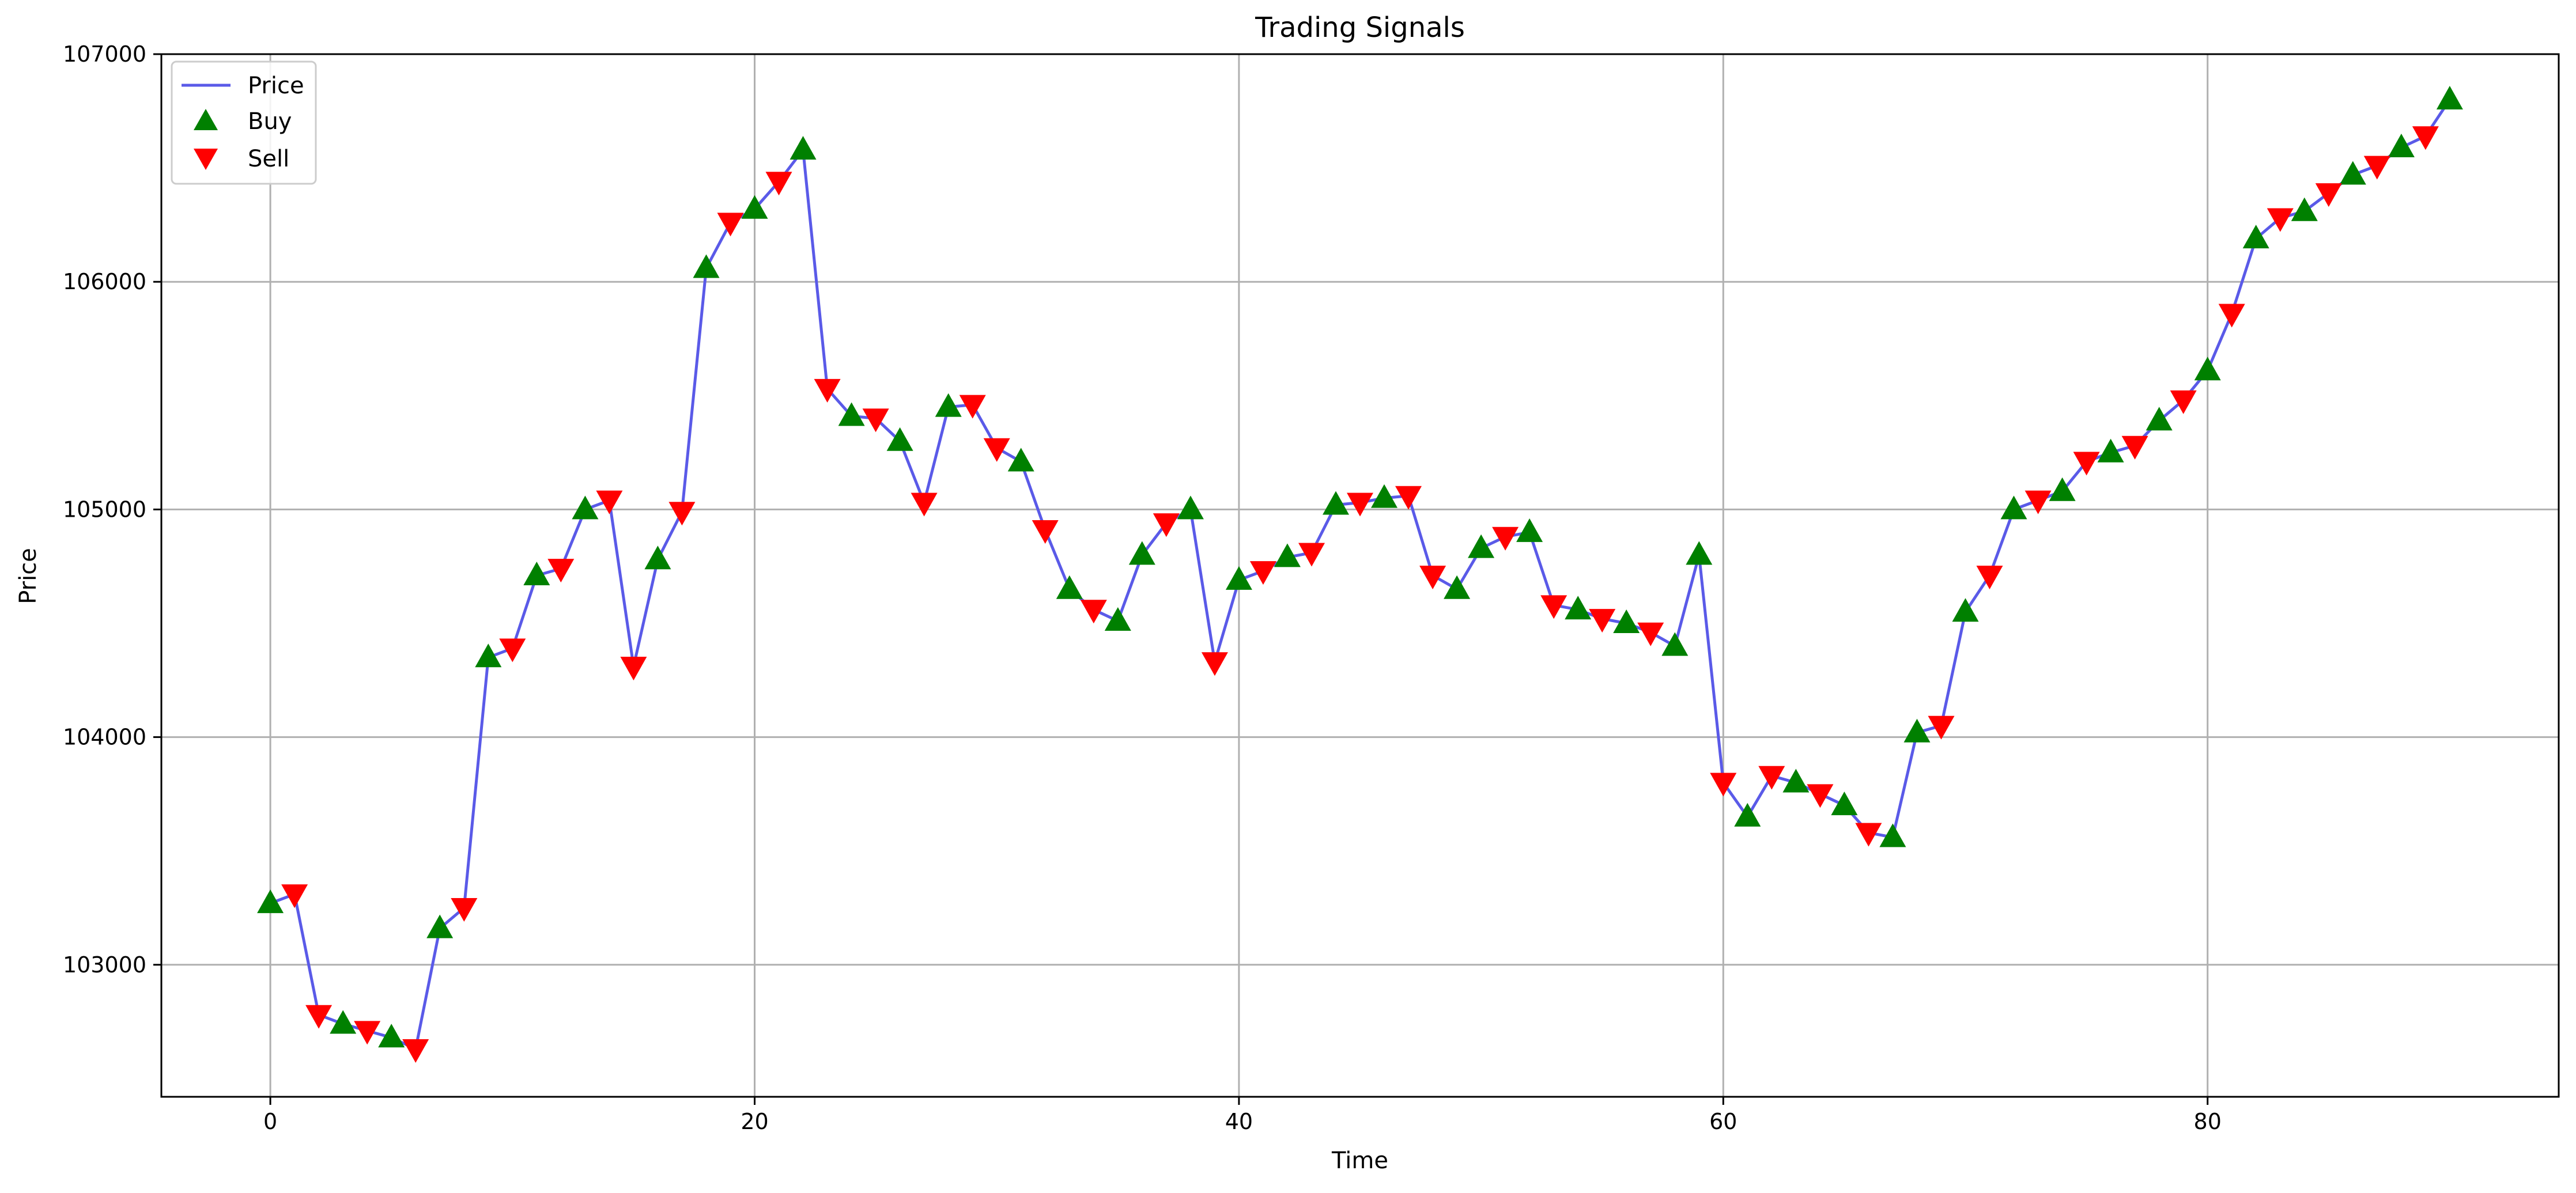 This screenshot has width=2576, height=1193. Describe the element at coordinates (276, 86) in the screenshot. I see `legend-price-label: Price` at that location.